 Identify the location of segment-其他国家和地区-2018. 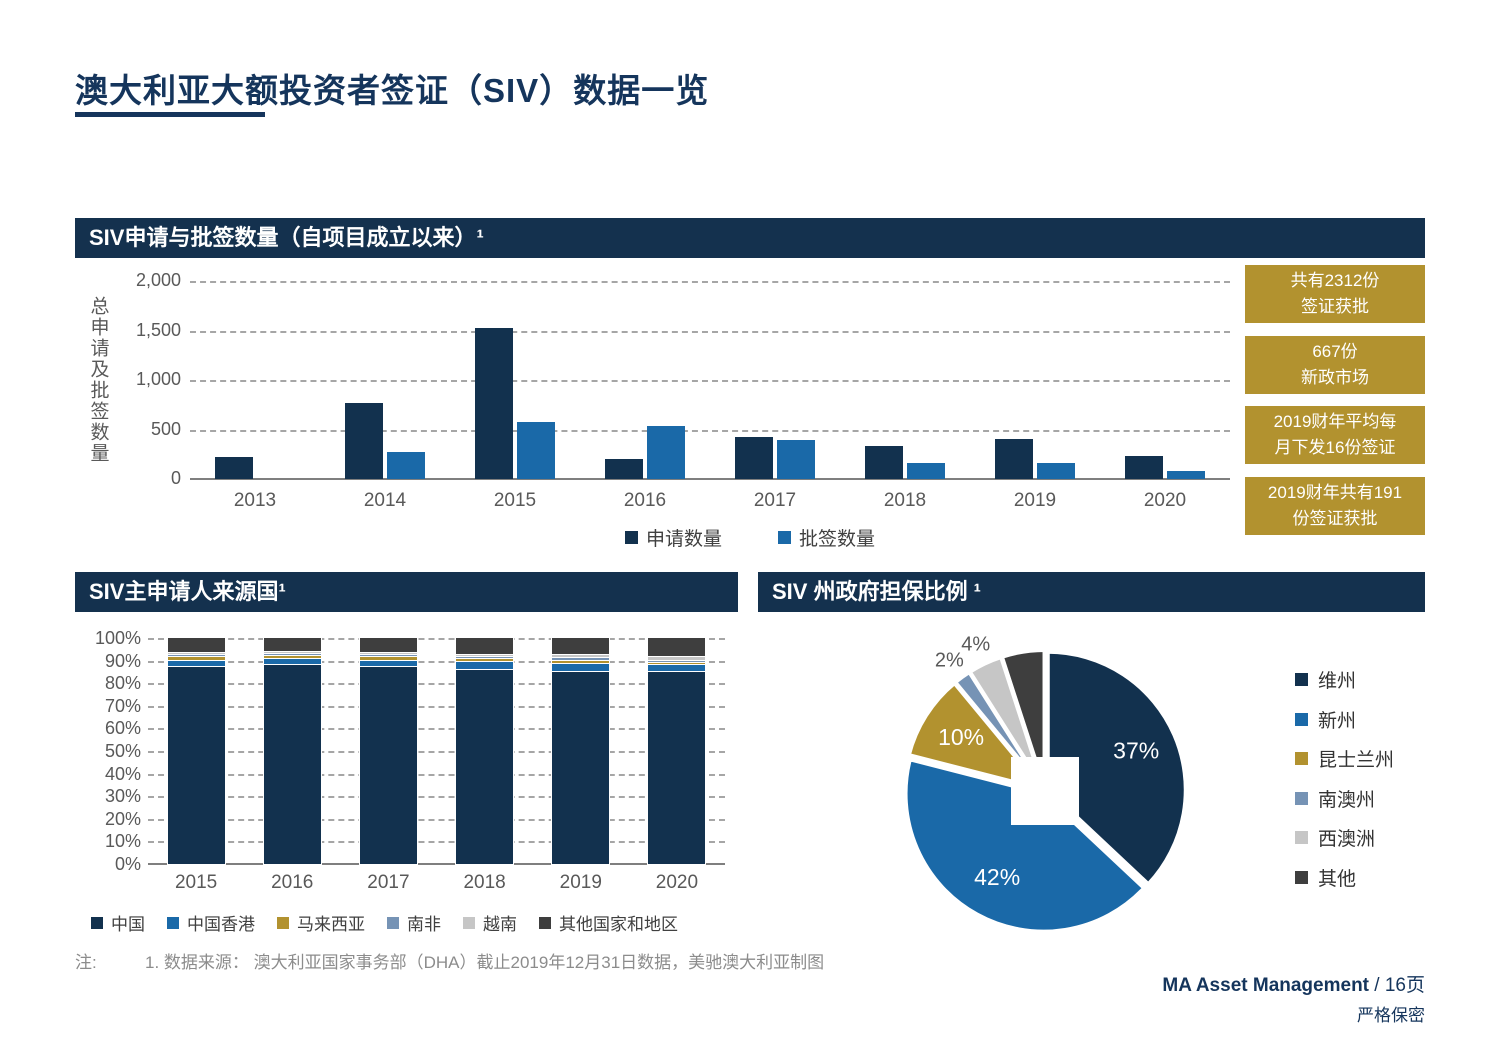
(485, 646).